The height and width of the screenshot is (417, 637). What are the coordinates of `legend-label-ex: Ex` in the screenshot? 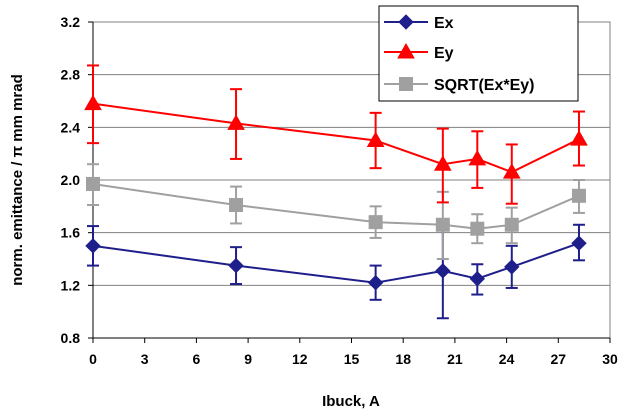 It's located at (444, 23).